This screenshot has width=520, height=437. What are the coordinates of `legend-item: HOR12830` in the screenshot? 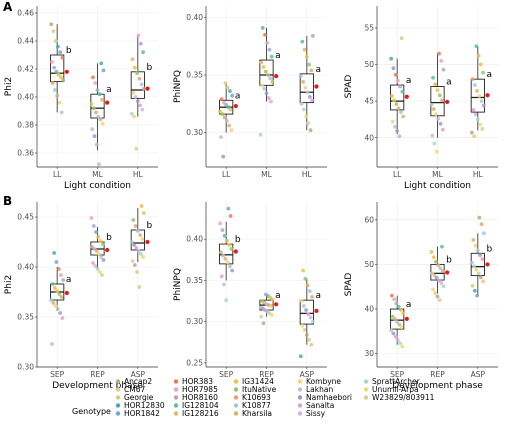 It's located at (140, 405).